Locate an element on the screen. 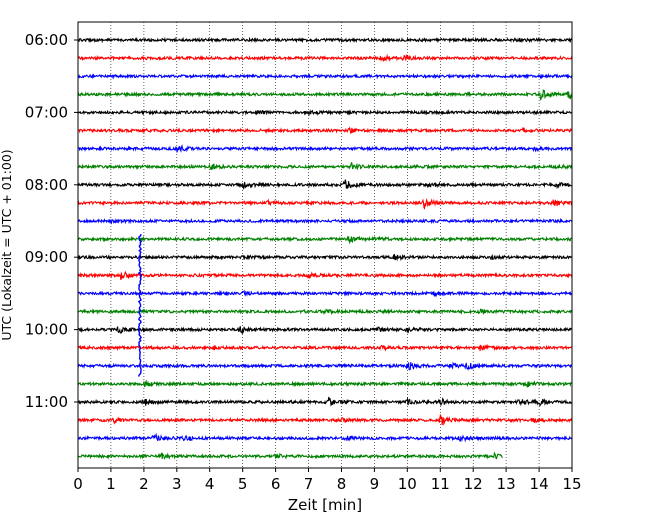 Image resolution: width=650 pixels, height=520 pixels. x-tick-label: 14 is located at coordinates (539, 484).